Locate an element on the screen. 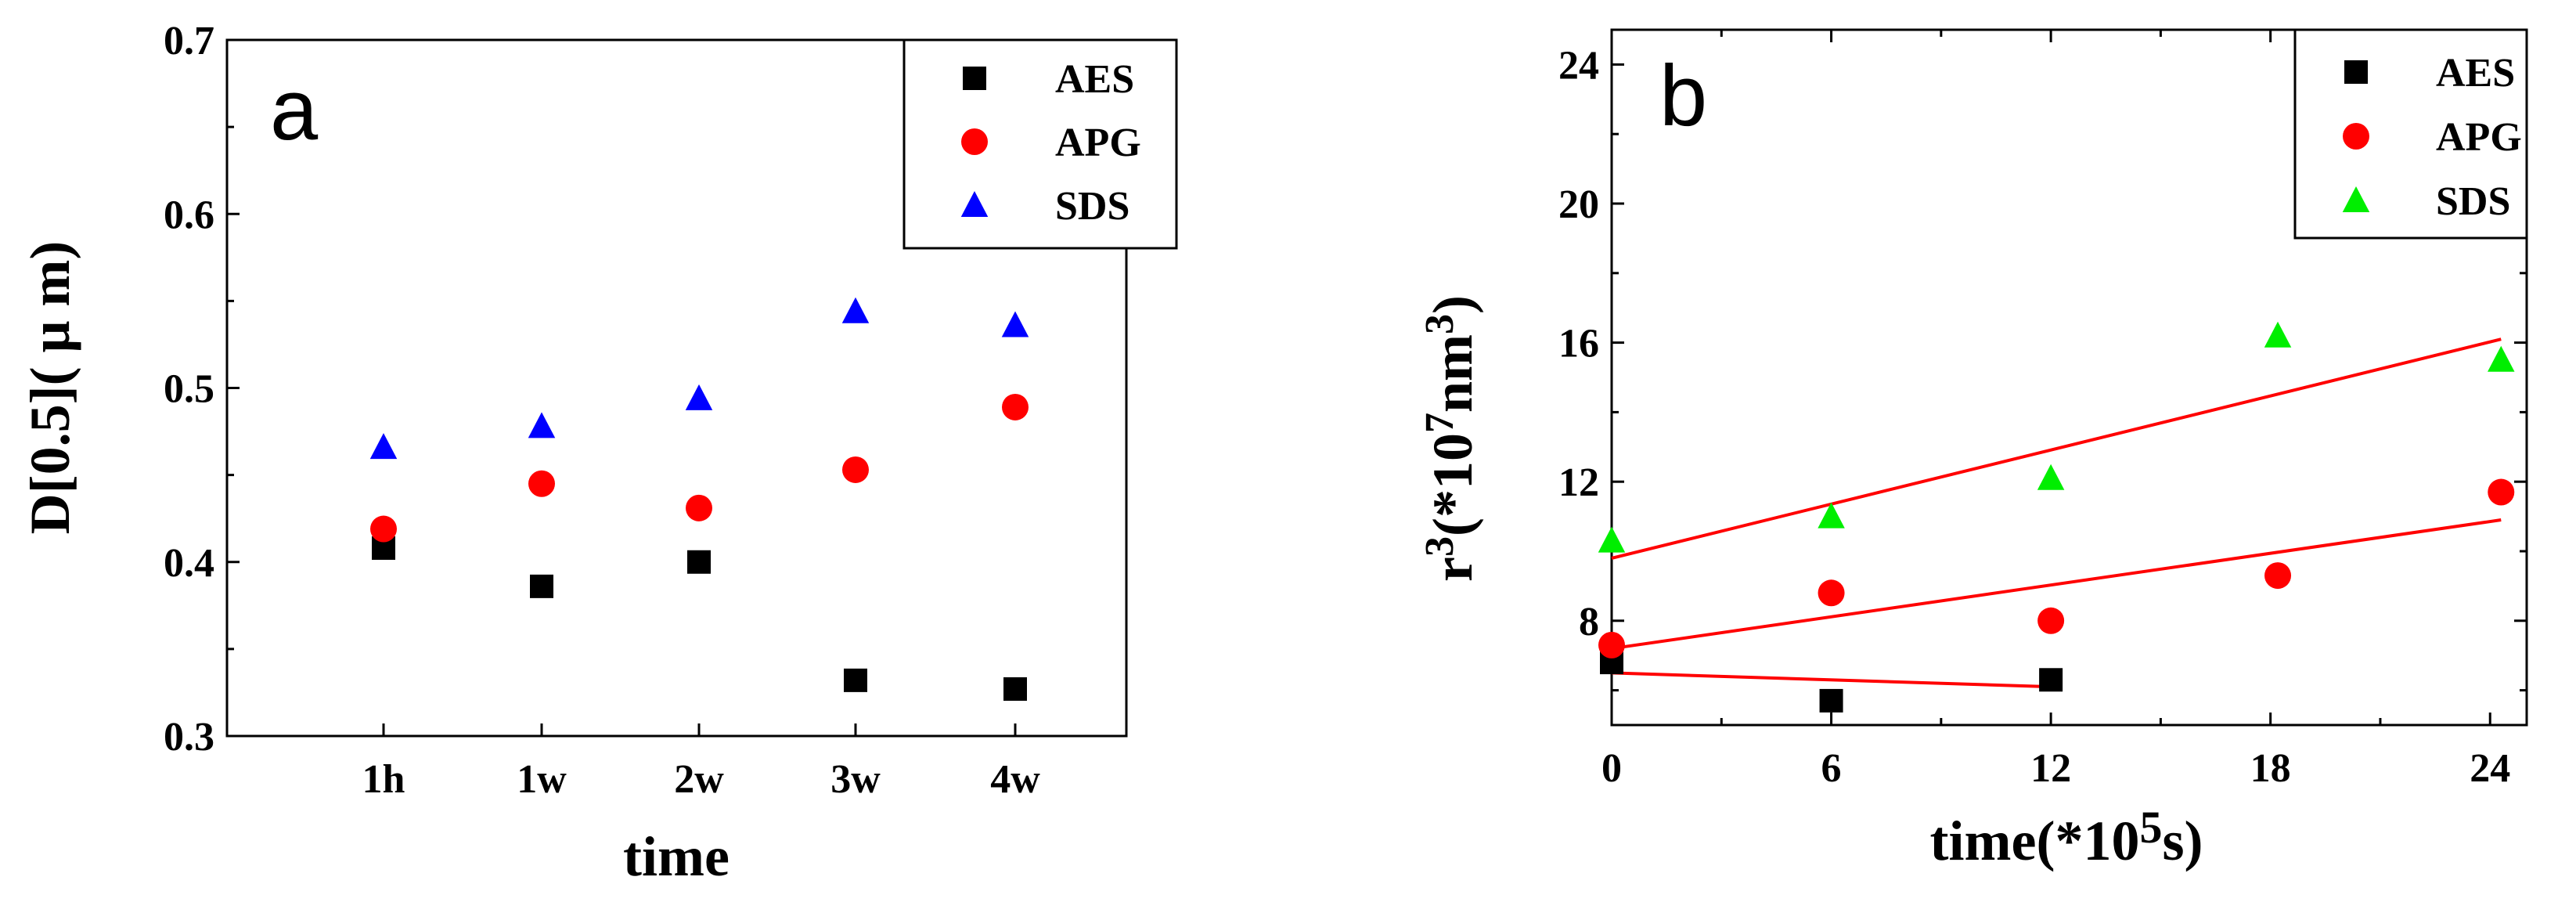 This screenshot has width=2576, height=902. chart-b-legend-marker-aes is located at coordinates (2356, 72).